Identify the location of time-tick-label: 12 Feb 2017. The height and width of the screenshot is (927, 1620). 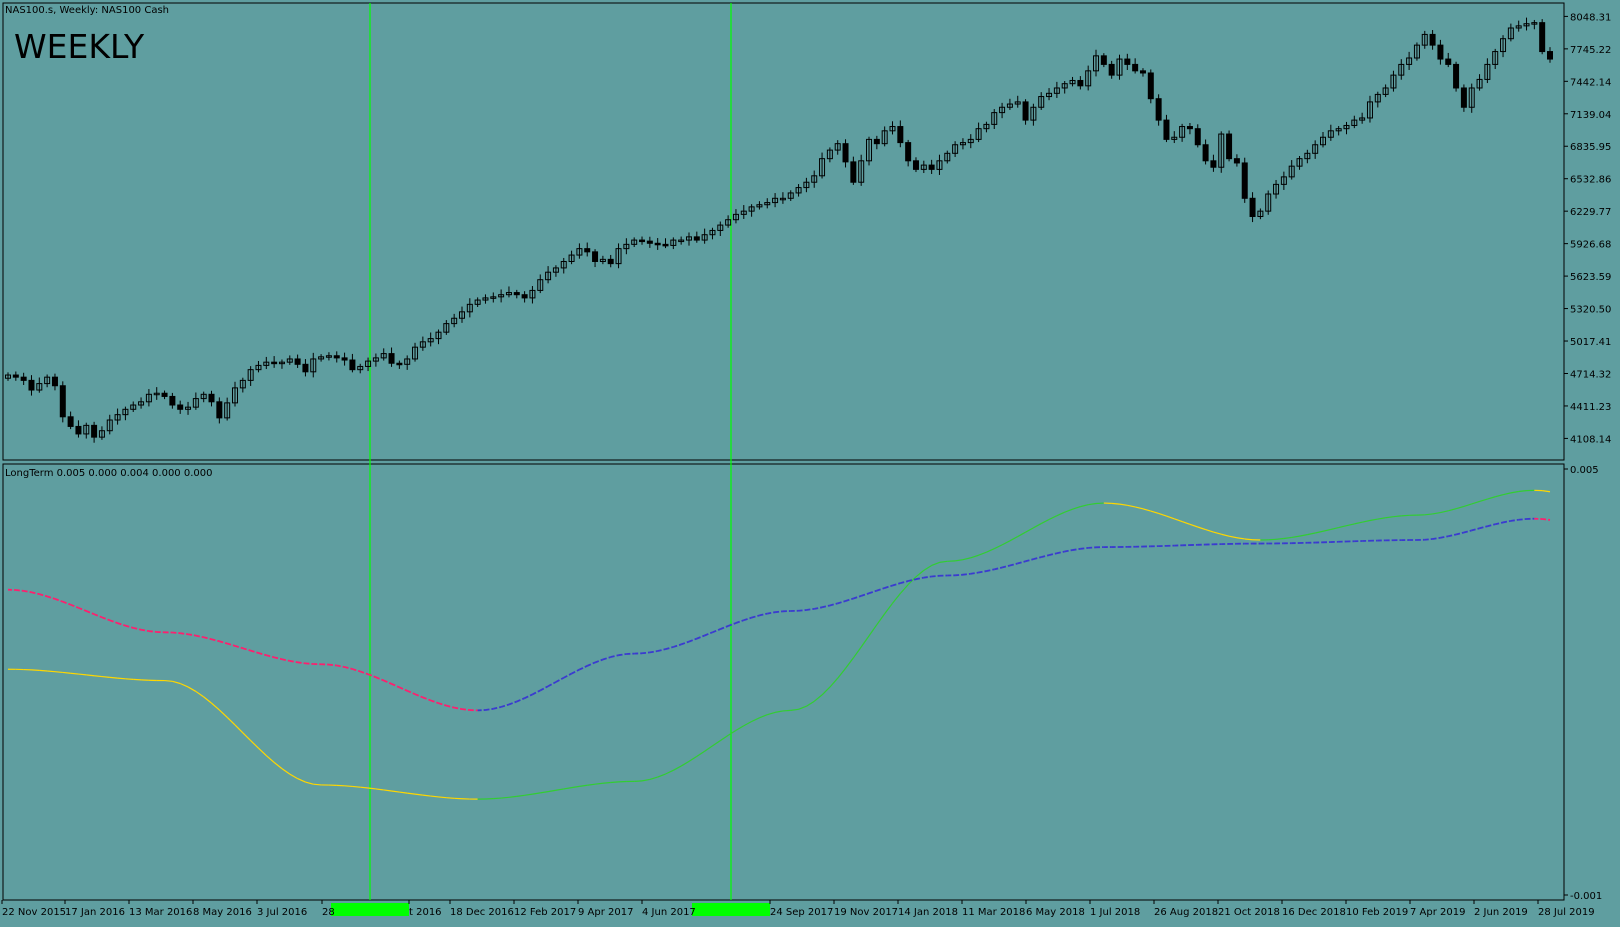
(545, 912).